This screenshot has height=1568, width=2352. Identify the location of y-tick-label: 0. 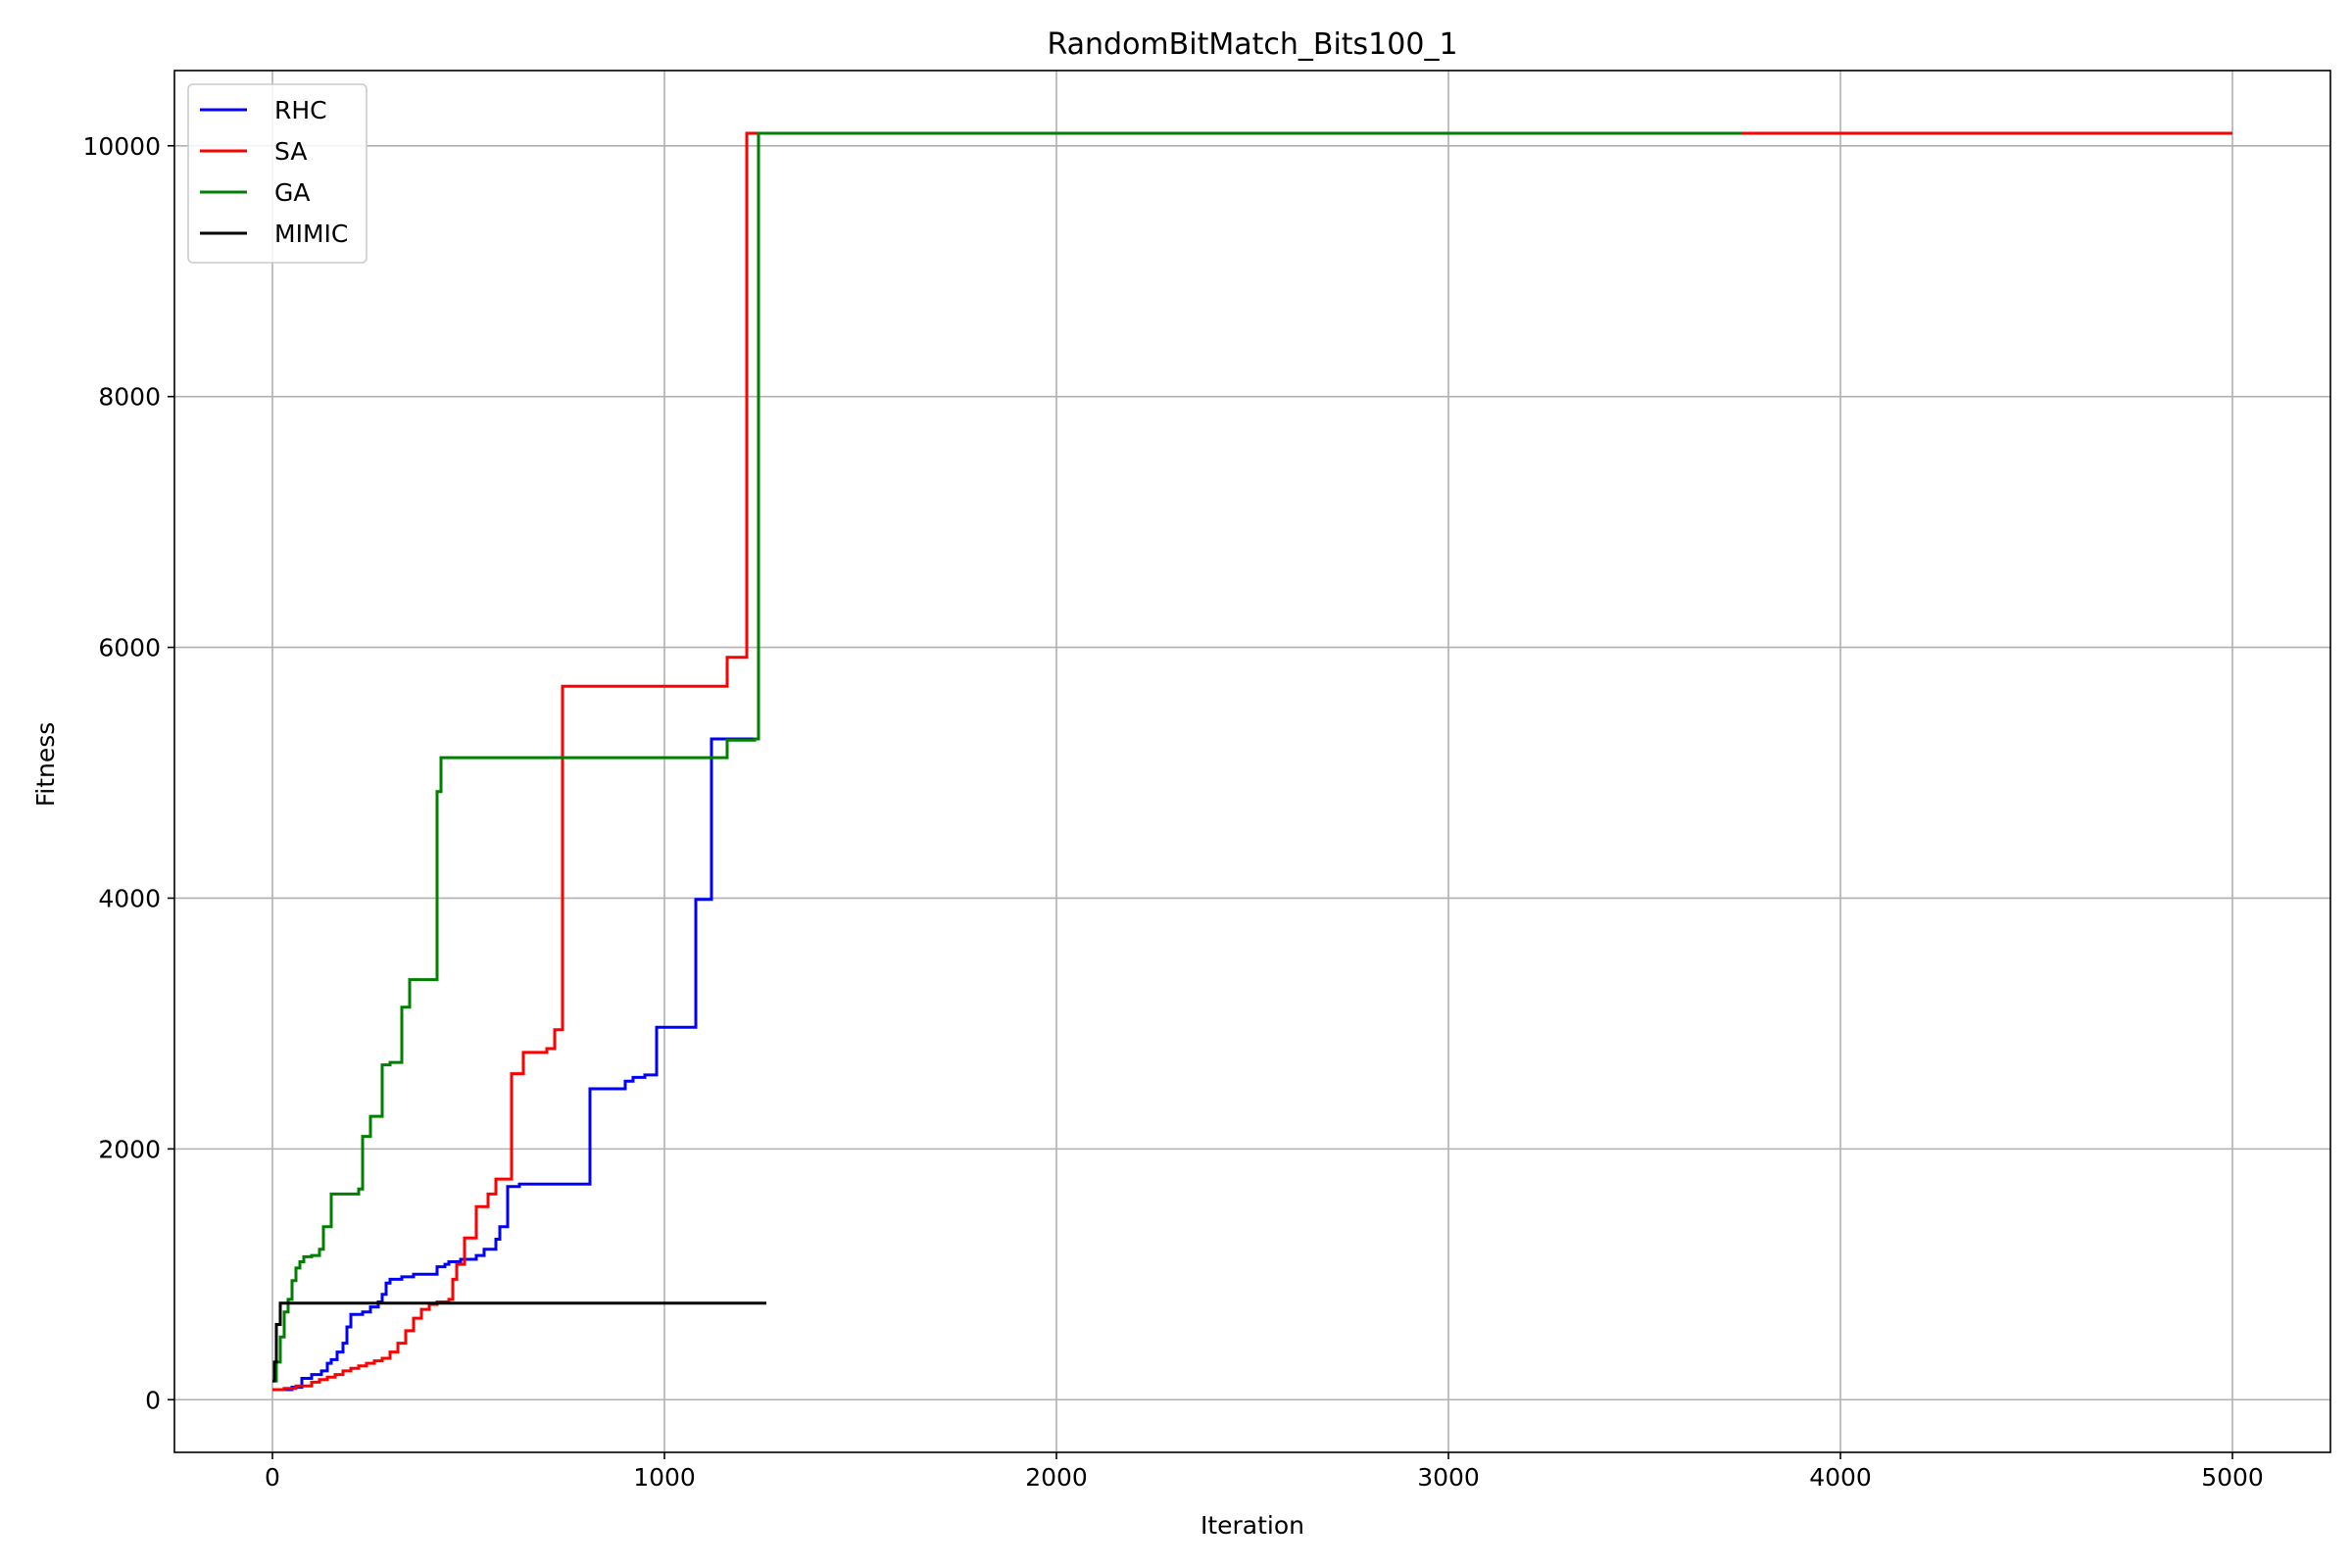
(153, 1400).